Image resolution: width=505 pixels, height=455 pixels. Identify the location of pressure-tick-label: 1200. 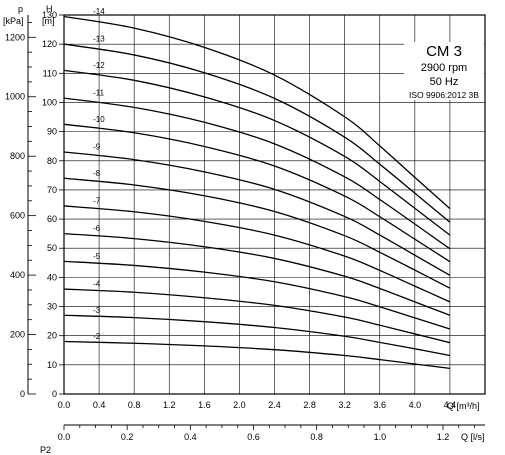
(15, 37).